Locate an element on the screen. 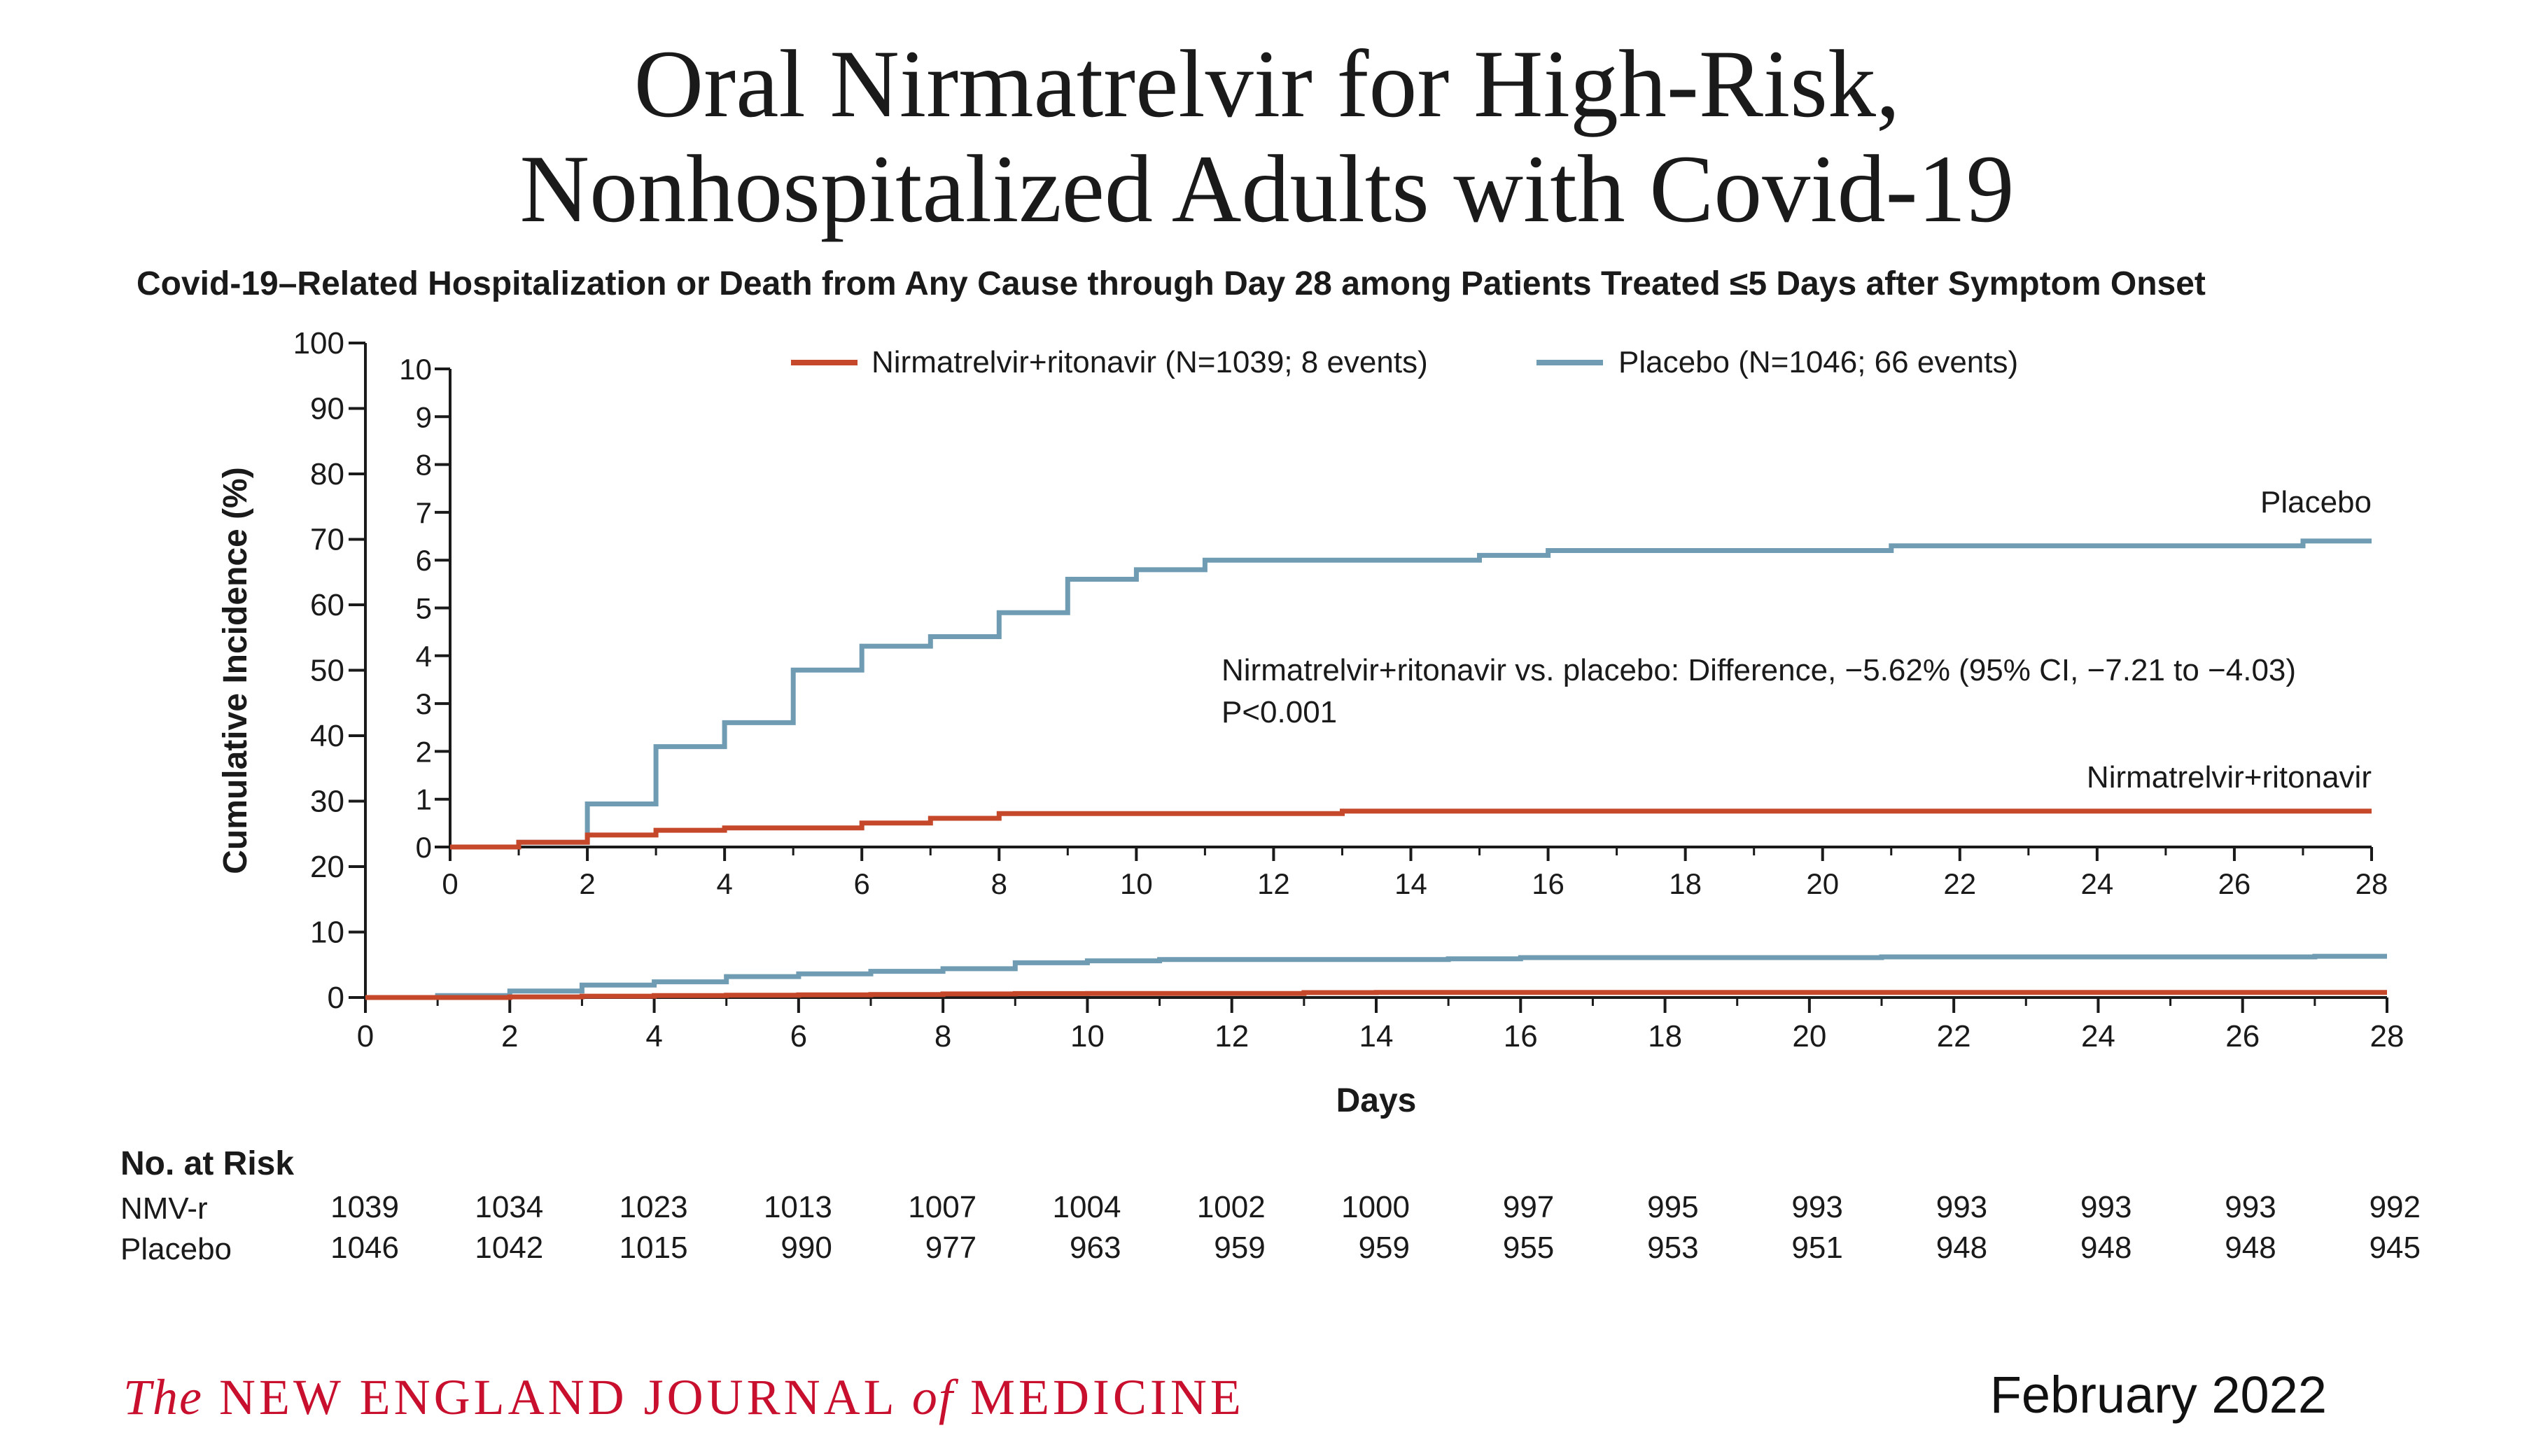 The height and width of the screenshot is (1456, 2534). risk-row-label-nmv: NMV-r is located at coordinates (164, 1208).